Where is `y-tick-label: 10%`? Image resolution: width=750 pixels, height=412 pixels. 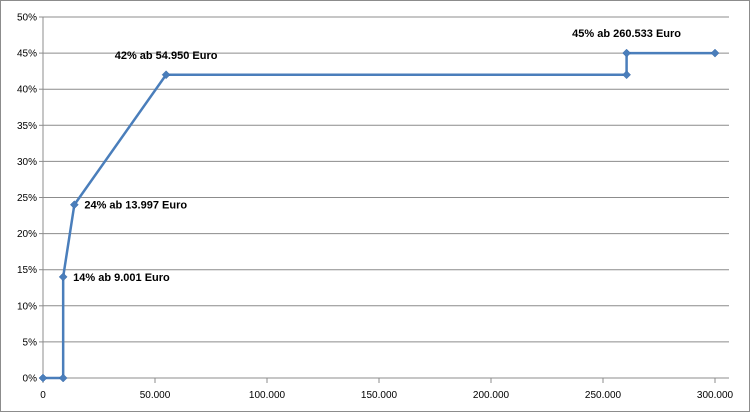 y-tick-label: 10% is located at coordinates (27, 306).